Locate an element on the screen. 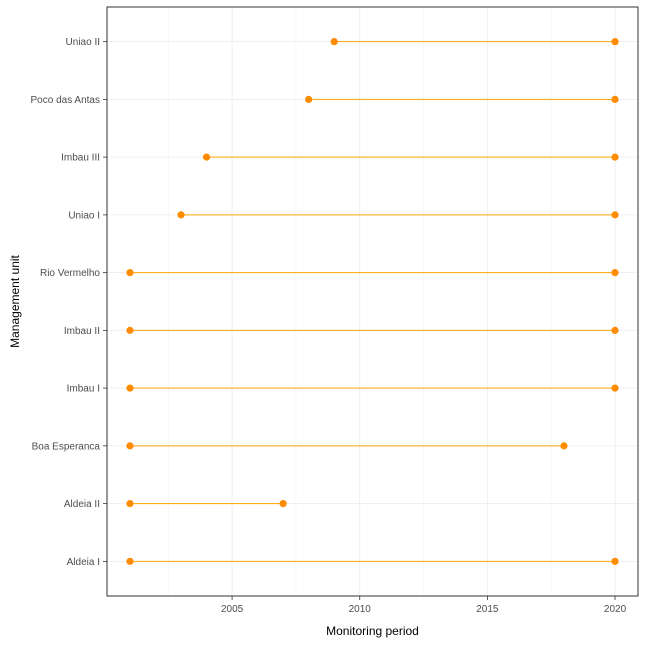 This screenshot has width=645, height=645. x-tick-label: 2020 is located at coordinates (615, 609).